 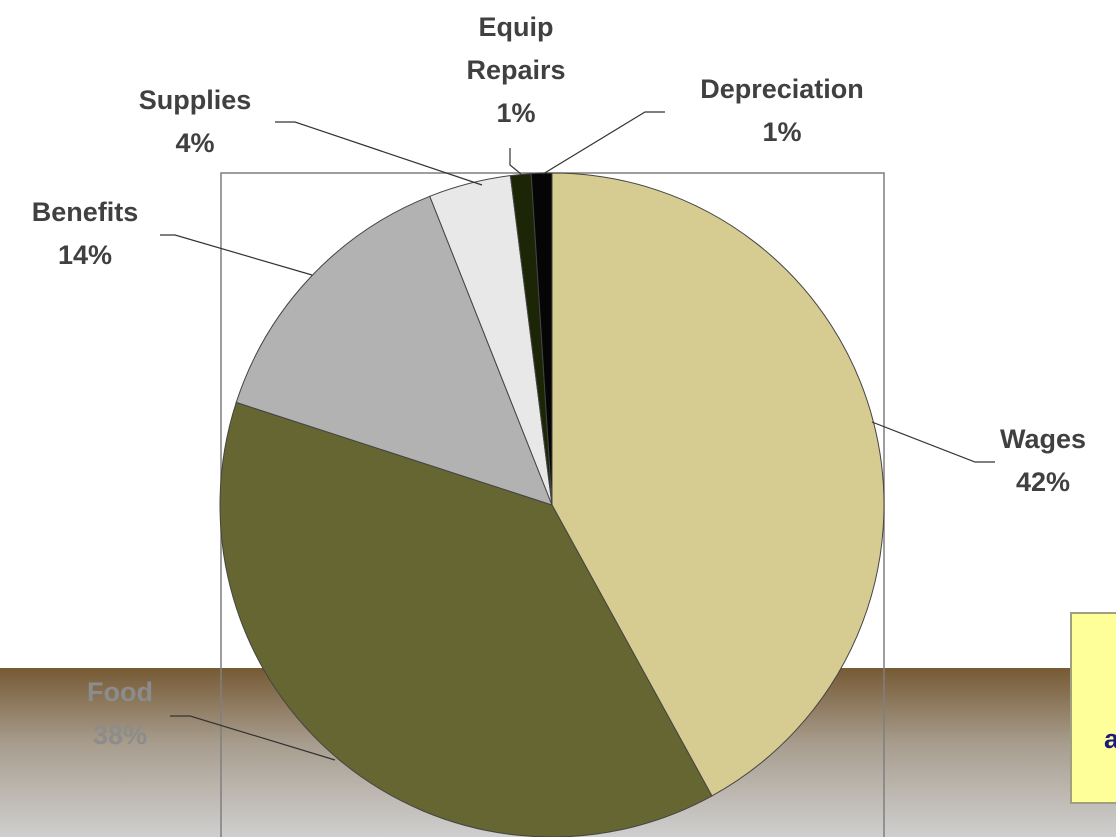 I want to click on slice-name: Wages, so click(x=1043, y=439).